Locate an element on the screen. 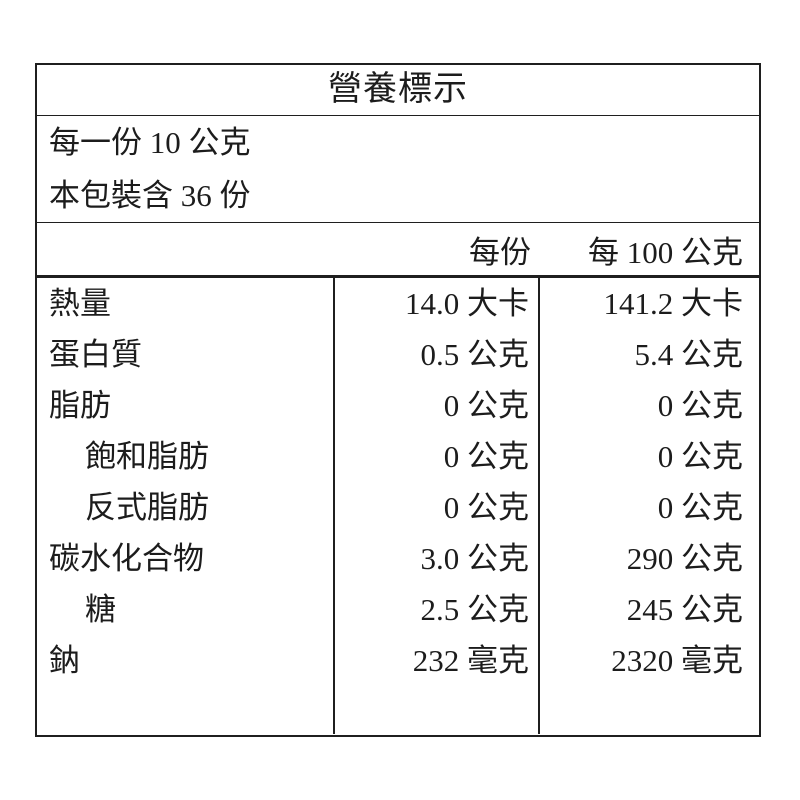 This screenshot has height=800, width=800. column-header-per-100g: 每 100 公克 is located at coordinates (665, 252).